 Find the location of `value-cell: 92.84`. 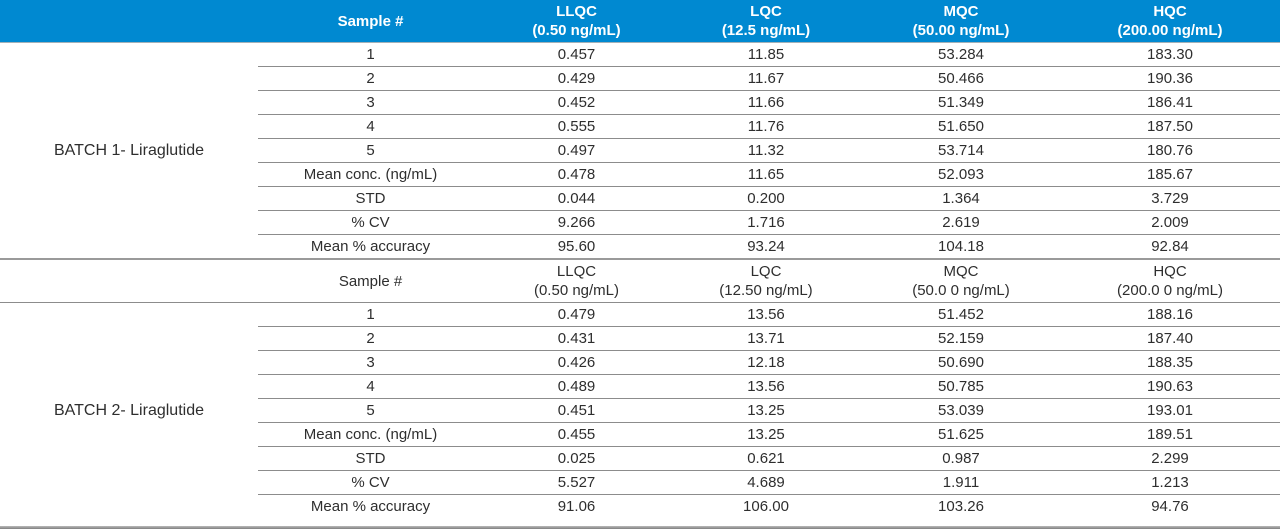

value-cell: 92.84 is located at coordinates (1170, 247).